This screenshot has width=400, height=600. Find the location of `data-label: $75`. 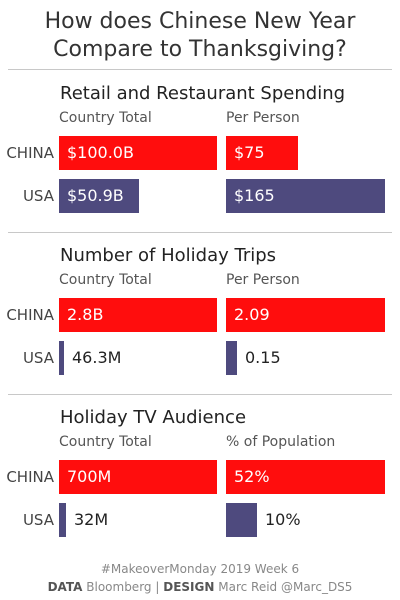

data-label: $75 is located at coordinates (249, 152).